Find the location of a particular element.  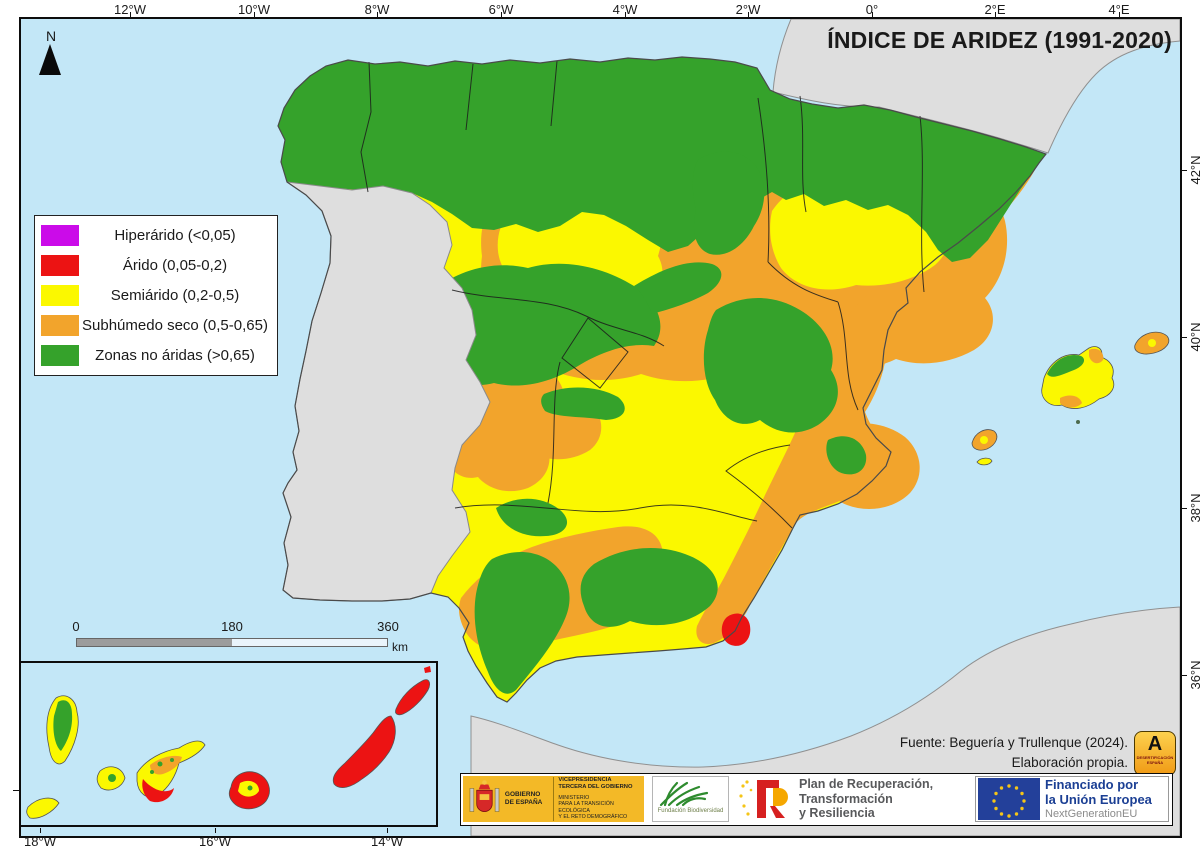

axis-label-inset-bottom: 14°W is located at coordinates (387, 841).